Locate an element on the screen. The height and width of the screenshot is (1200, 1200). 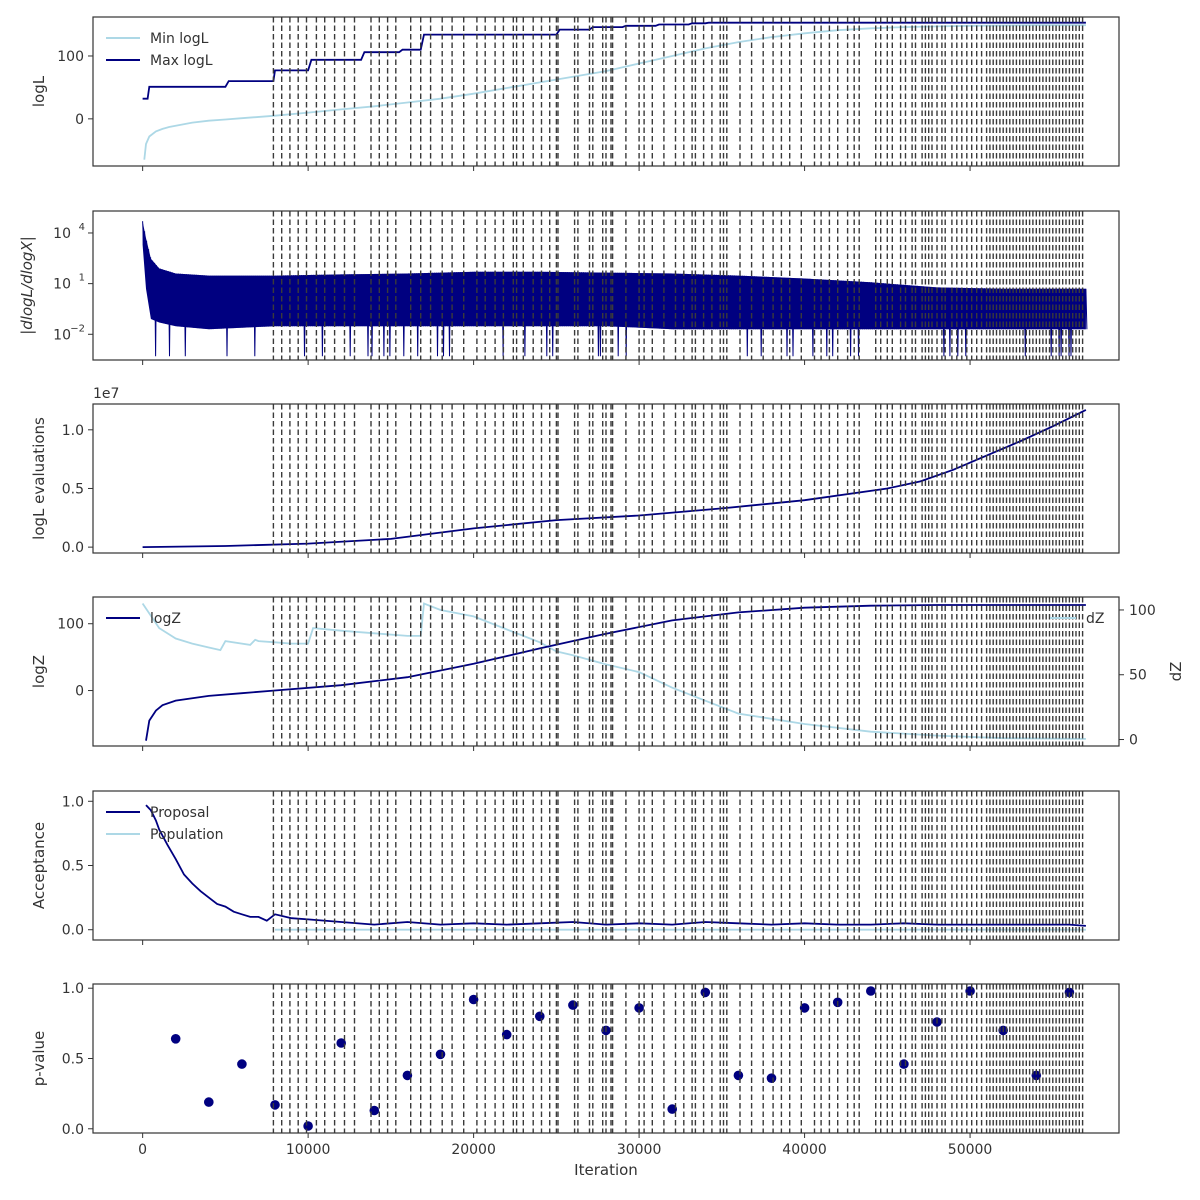
y-axis-label: logL evaluations is located at coordinates (39, 478).